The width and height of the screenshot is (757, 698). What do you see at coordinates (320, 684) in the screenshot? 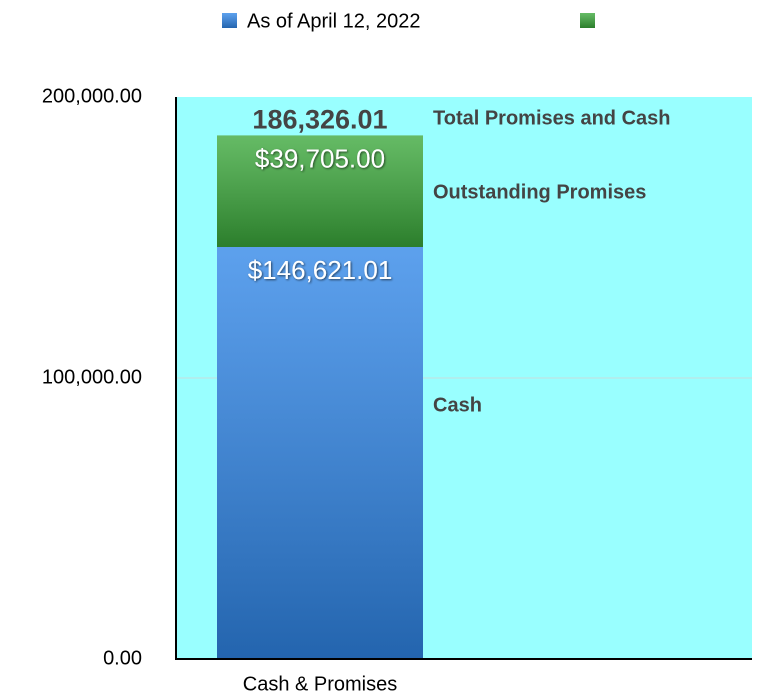
I see `x-tick-label: Cash & Promises` at bounding box center [320, 684].